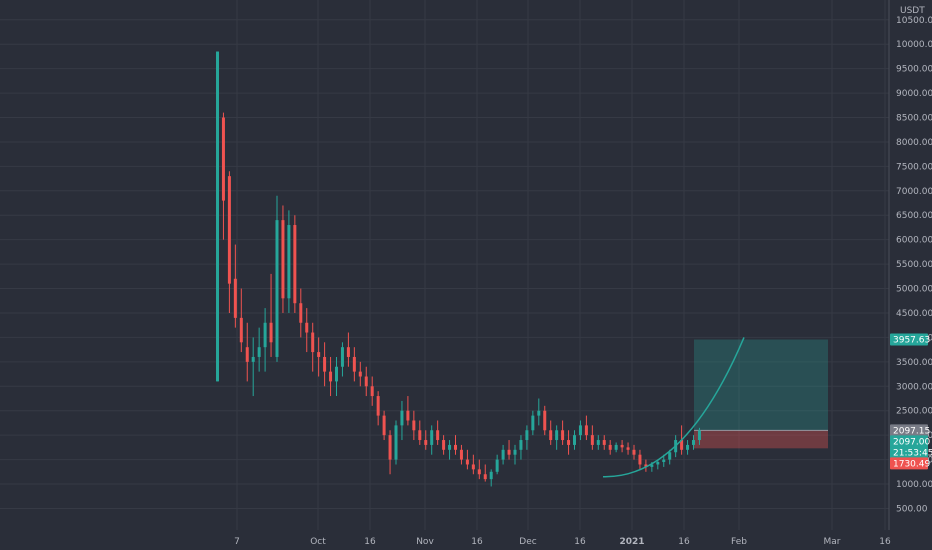 The image size is (932, 550). I want to click on x-tick-label: 2021, so click(631, 542).